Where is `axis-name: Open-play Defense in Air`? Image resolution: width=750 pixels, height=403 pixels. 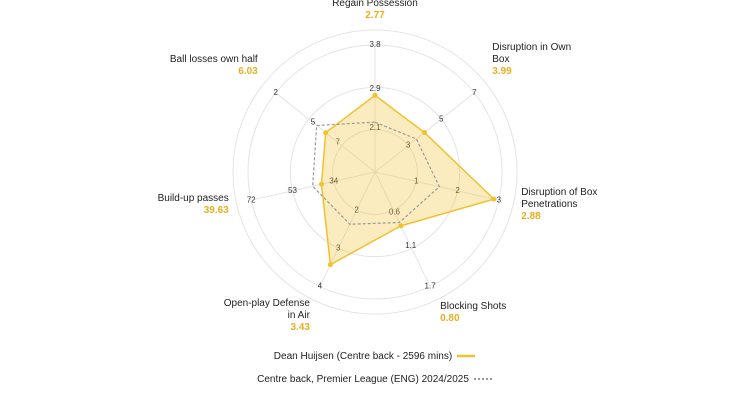
axis-name: Open-play Defense in Air is located at coordinates (266, 310).